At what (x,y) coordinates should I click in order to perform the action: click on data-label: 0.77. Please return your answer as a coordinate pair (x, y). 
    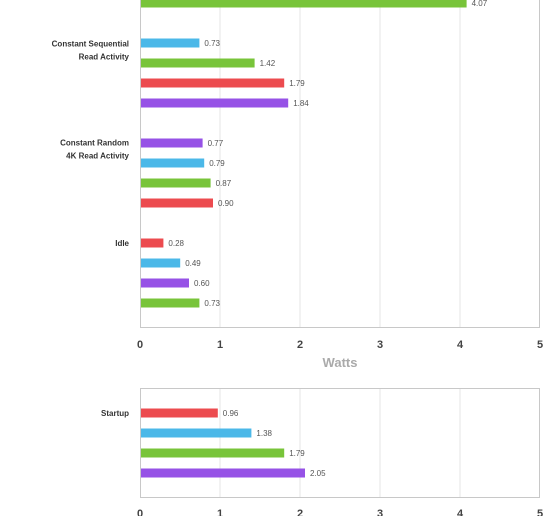
    Looking at the image, I should click on (216, 143).